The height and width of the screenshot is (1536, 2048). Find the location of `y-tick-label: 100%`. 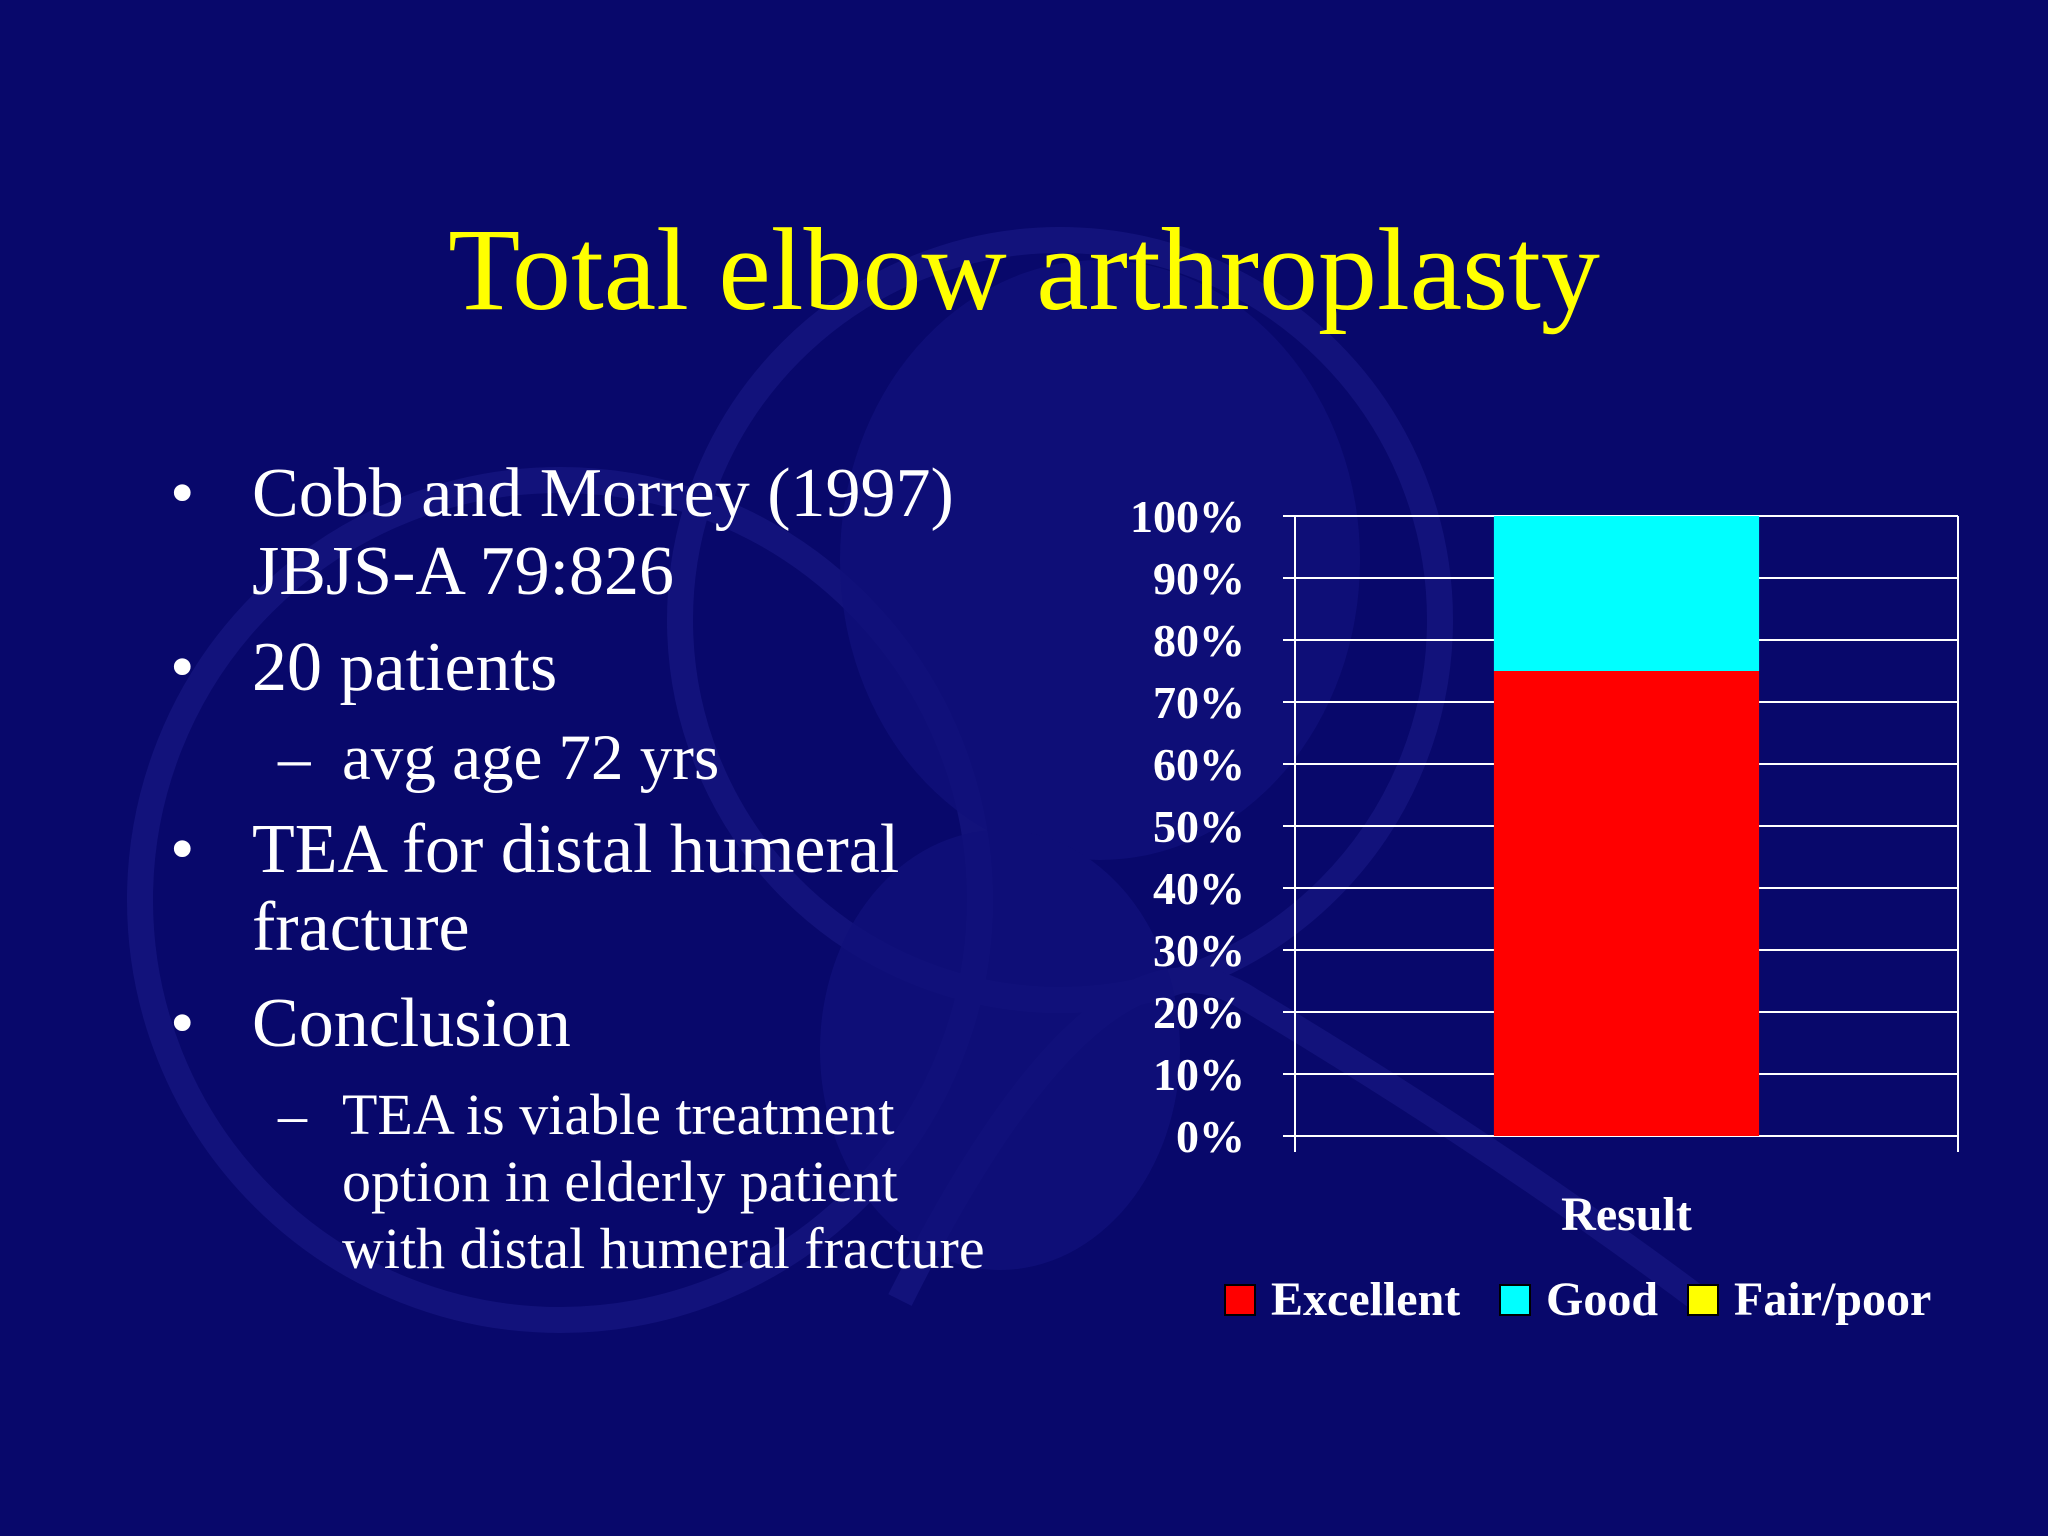

y-tick-label: 100% is located at coordinates (1187, 516).